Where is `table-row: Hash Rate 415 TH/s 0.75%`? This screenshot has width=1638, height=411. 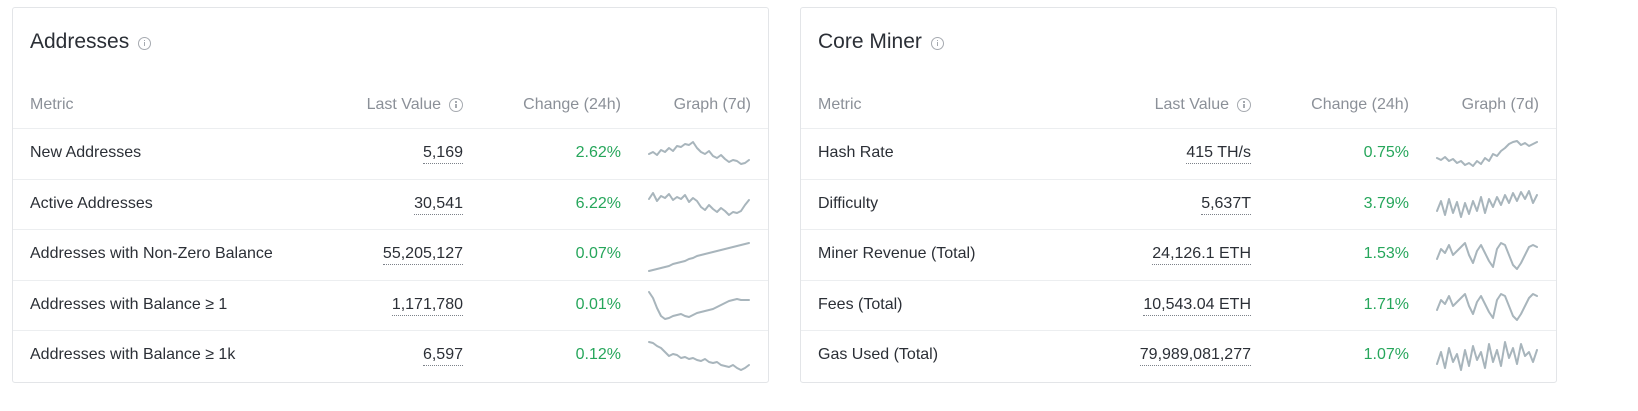
table-row: Hash Rate 415 TH/s 0.75% is located at coordinates (1178, 153).